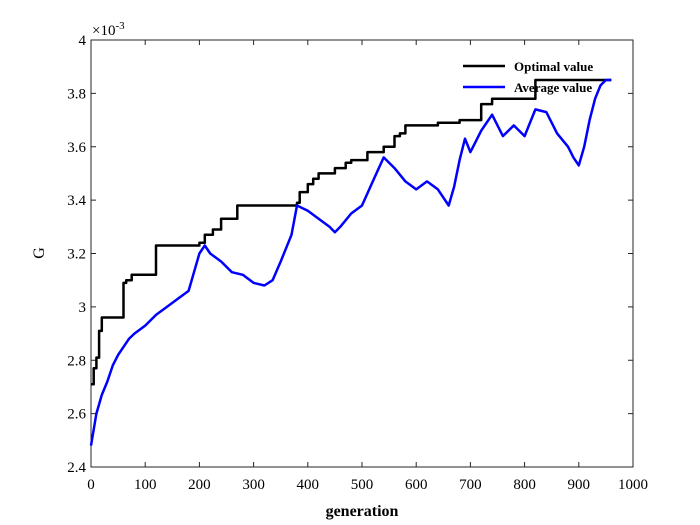  Describe the element at coordinates (91, 485) in the screenshot. I see `x-tick-label: 0` at that location.